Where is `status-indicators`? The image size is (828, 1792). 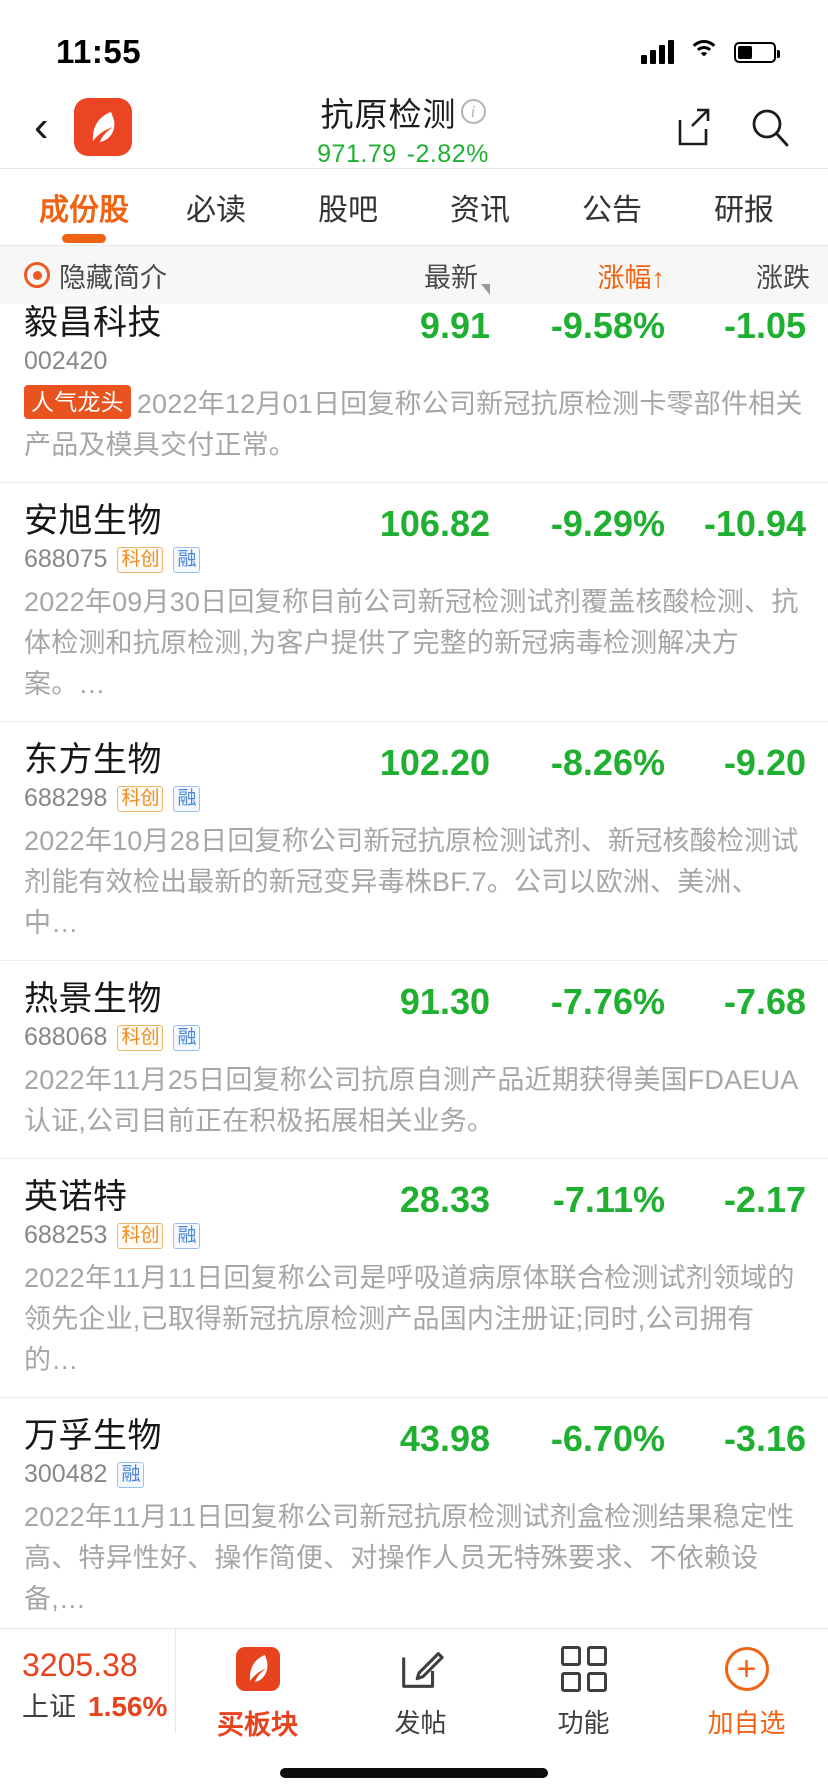 status-indicators is located at coordinates (710, 52).